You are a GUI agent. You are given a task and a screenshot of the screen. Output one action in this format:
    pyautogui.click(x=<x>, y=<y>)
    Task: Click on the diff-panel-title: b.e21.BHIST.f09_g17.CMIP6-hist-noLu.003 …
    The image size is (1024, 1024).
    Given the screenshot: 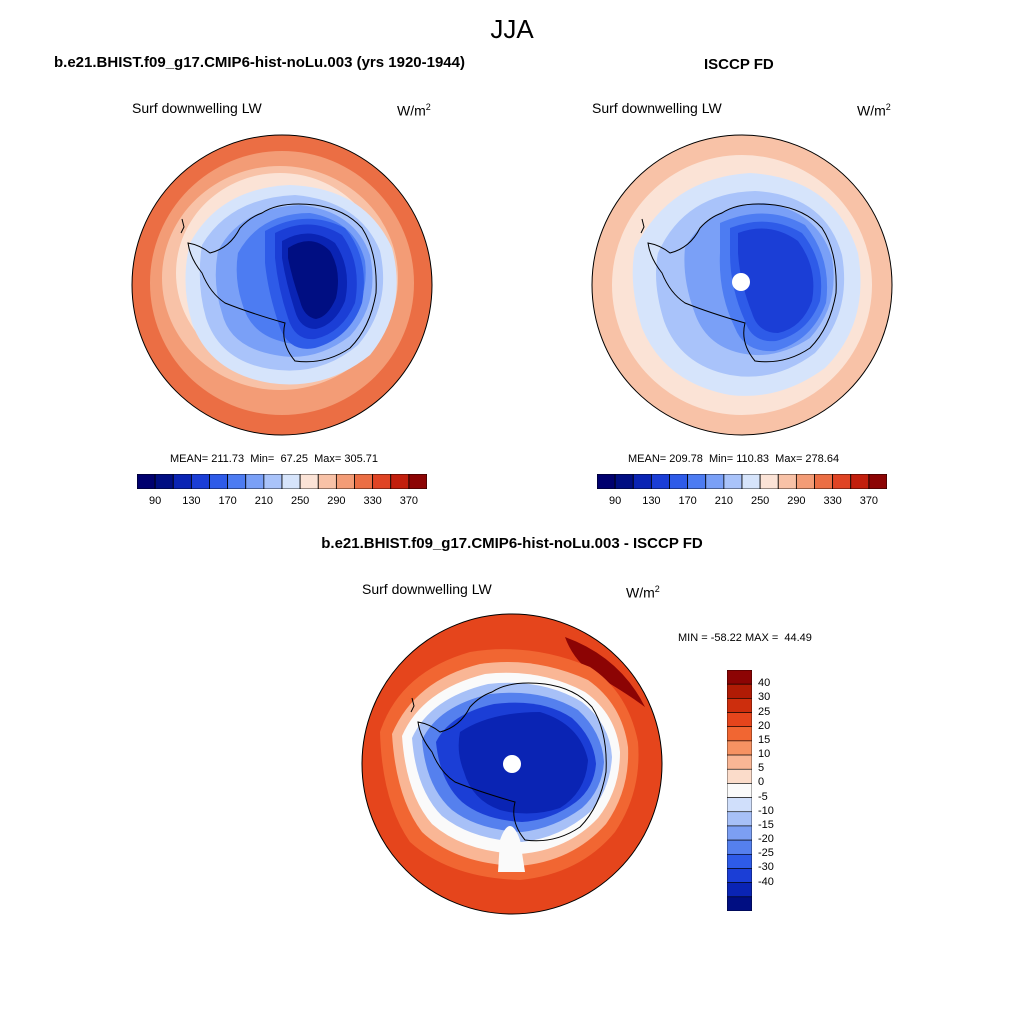 What is the action you would take?
    pyautogui.click(x=512, y=543)
    